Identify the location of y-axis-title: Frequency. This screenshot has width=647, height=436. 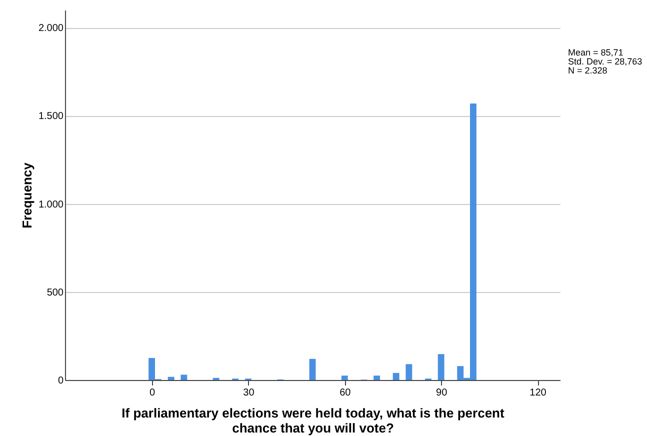
(26, 195).